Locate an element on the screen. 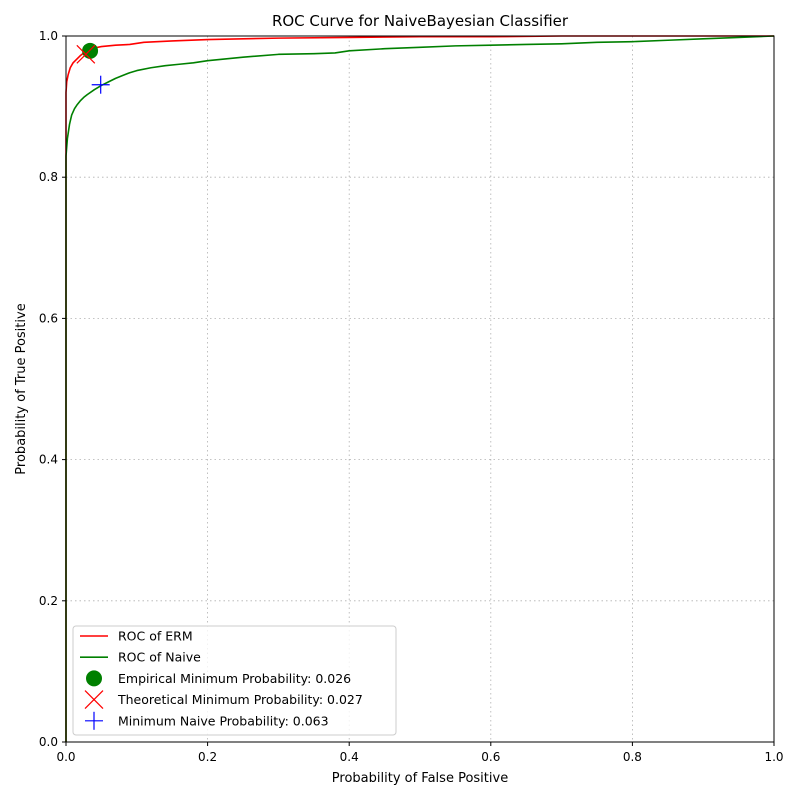 This screenshot has width=800, height=800. legend-label: Empirical Minimum Probability: 0.026 is located at coordinates (234, 678).